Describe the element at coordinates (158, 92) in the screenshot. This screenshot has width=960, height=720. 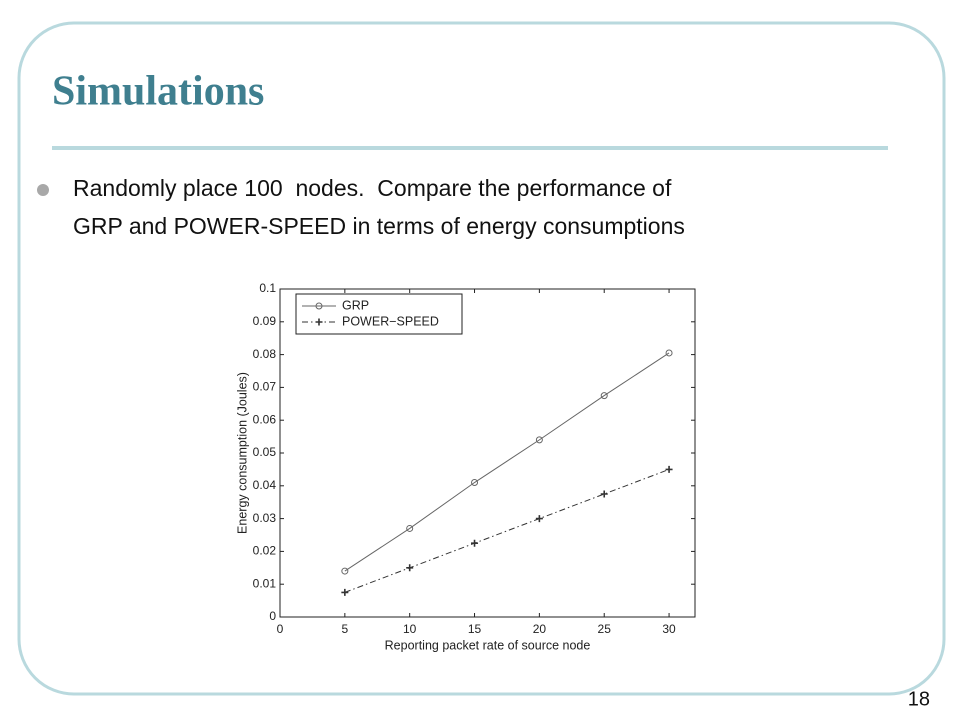
I see `slide-title: Simulations` at that location.